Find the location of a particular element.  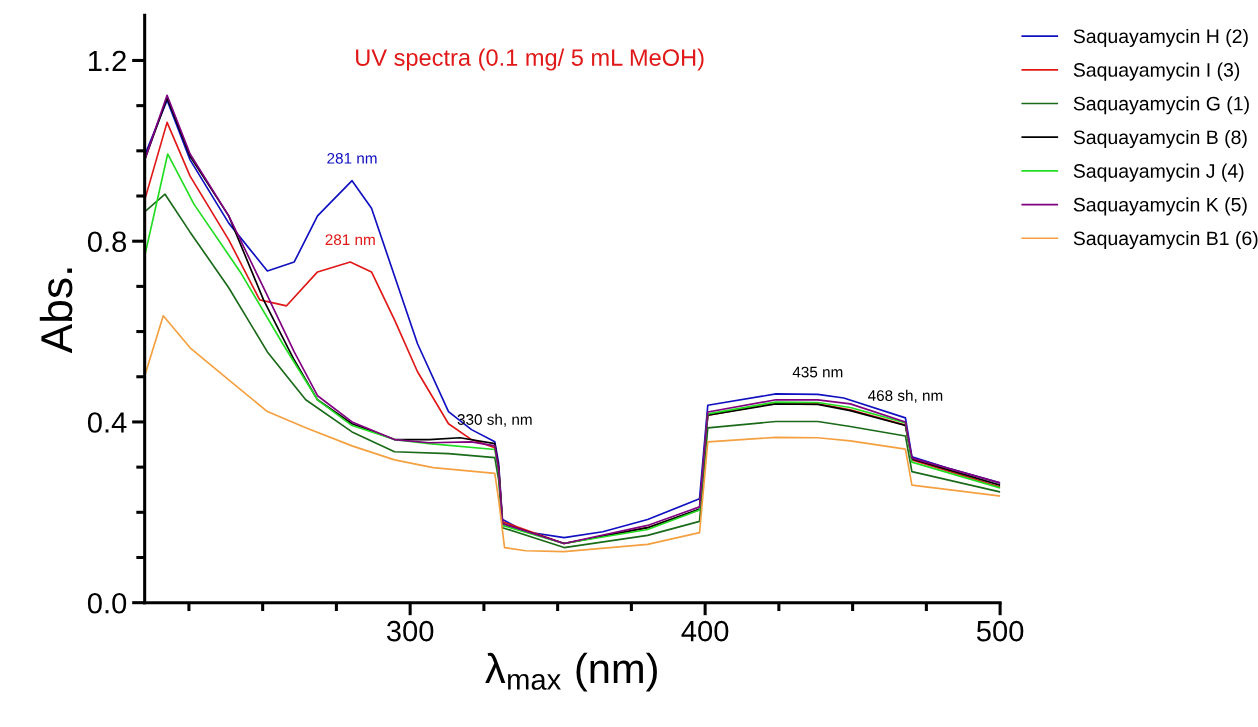

legend-label: Saquayamycin B1 (6) is located at coordinates (1165, 240).